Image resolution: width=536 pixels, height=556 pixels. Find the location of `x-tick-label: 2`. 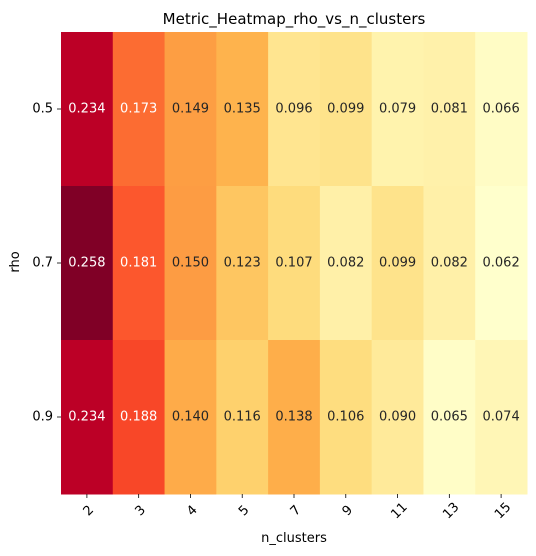

x-tick-label: 2 is located at coordinates (89, 511).